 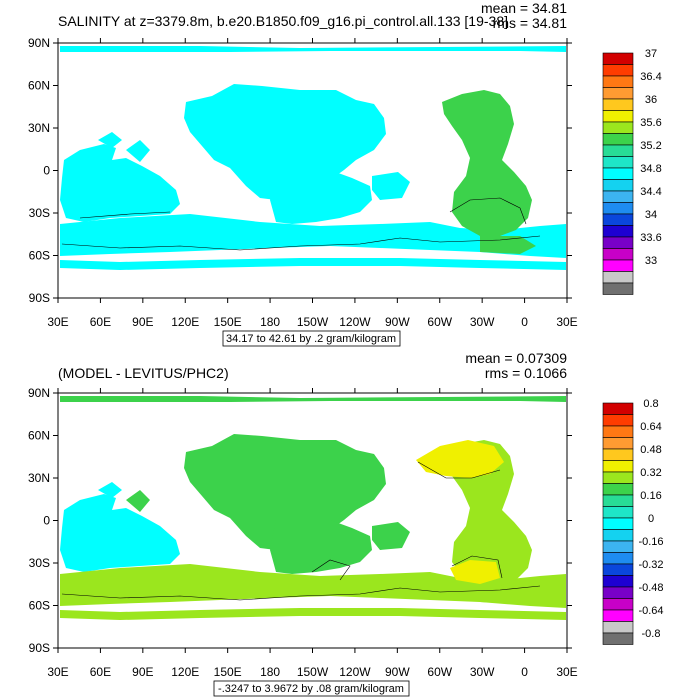 I want to click on colorbar-label: 0.48, so click(x=650, y=450).